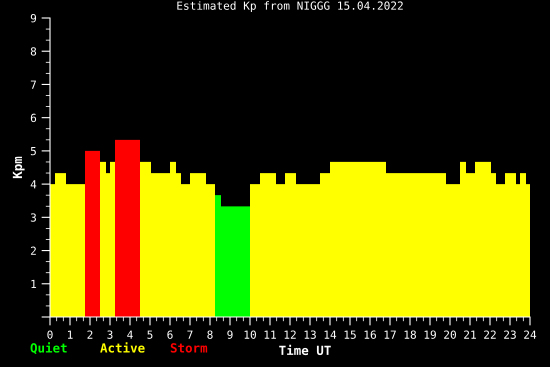 The height and width of the screenshot is (367, 550). What do you see at coordinates (33, 250) in the screenshot?
I see `y-tick-label: 2` at bounding box center [33, 250].